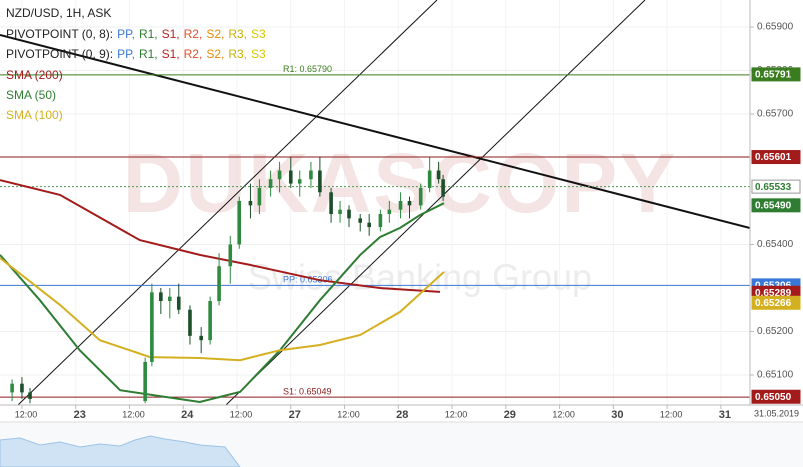 Image resolution: width=803 pixels, height=467 pixels. I want to click on price-label: 0.65266, so click(773, 303).